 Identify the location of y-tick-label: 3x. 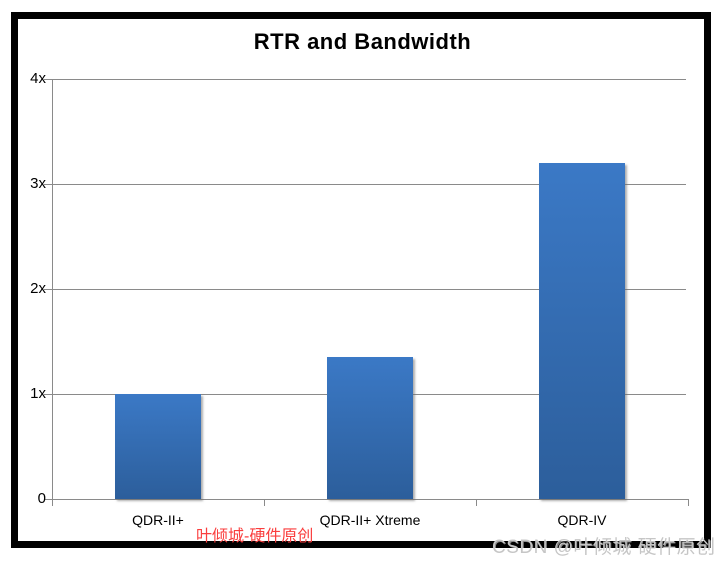
(38, 183).